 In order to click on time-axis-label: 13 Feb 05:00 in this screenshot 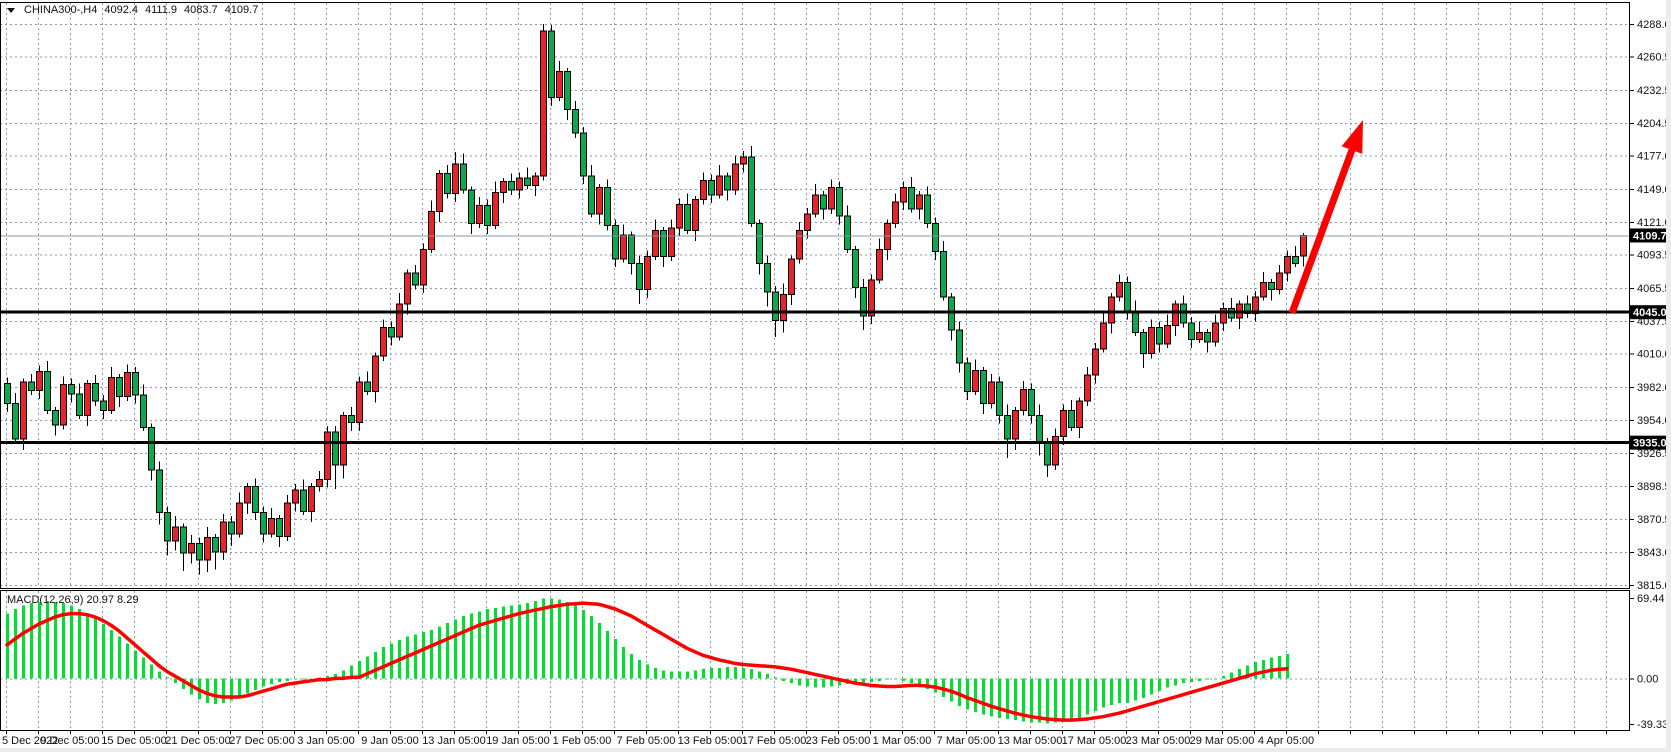, I will do `click(710, 741)`.